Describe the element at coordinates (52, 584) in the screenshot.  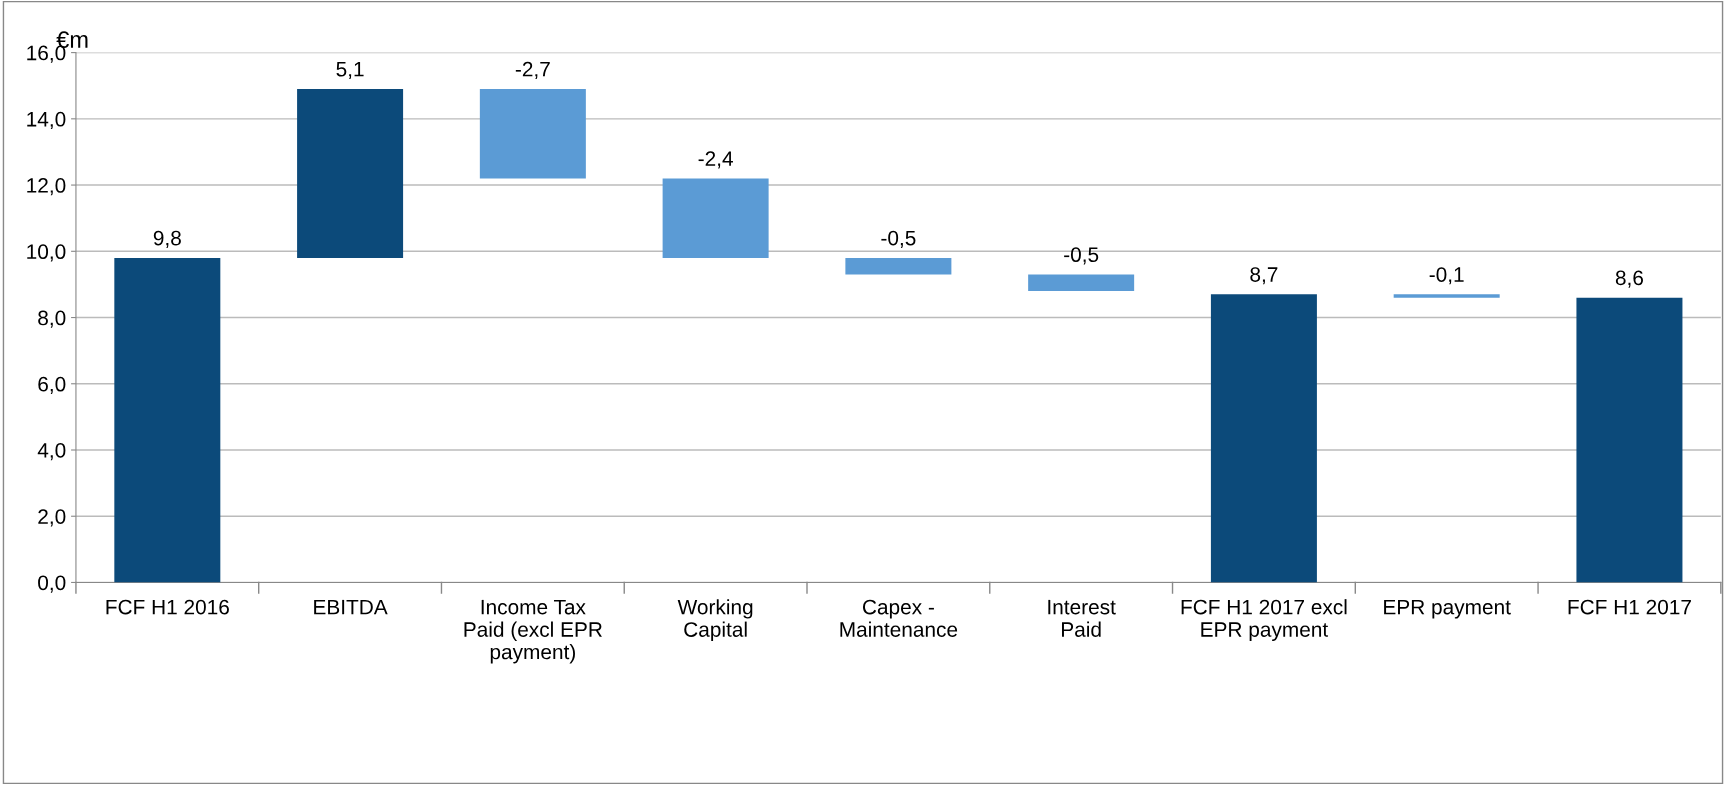
I see `y-tick-label: 0,0` at that location.